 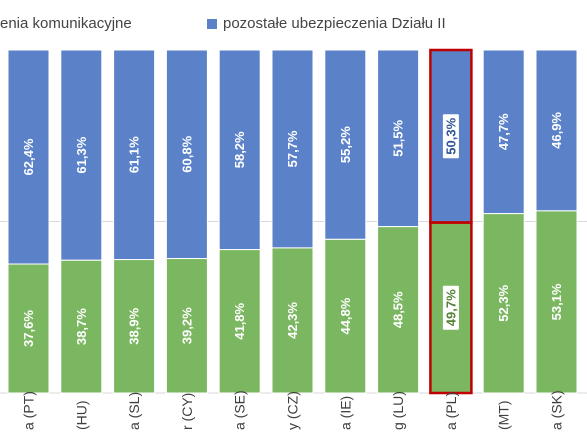 I want to click on category-label-10: a (SK), so click(x=557, y=410).